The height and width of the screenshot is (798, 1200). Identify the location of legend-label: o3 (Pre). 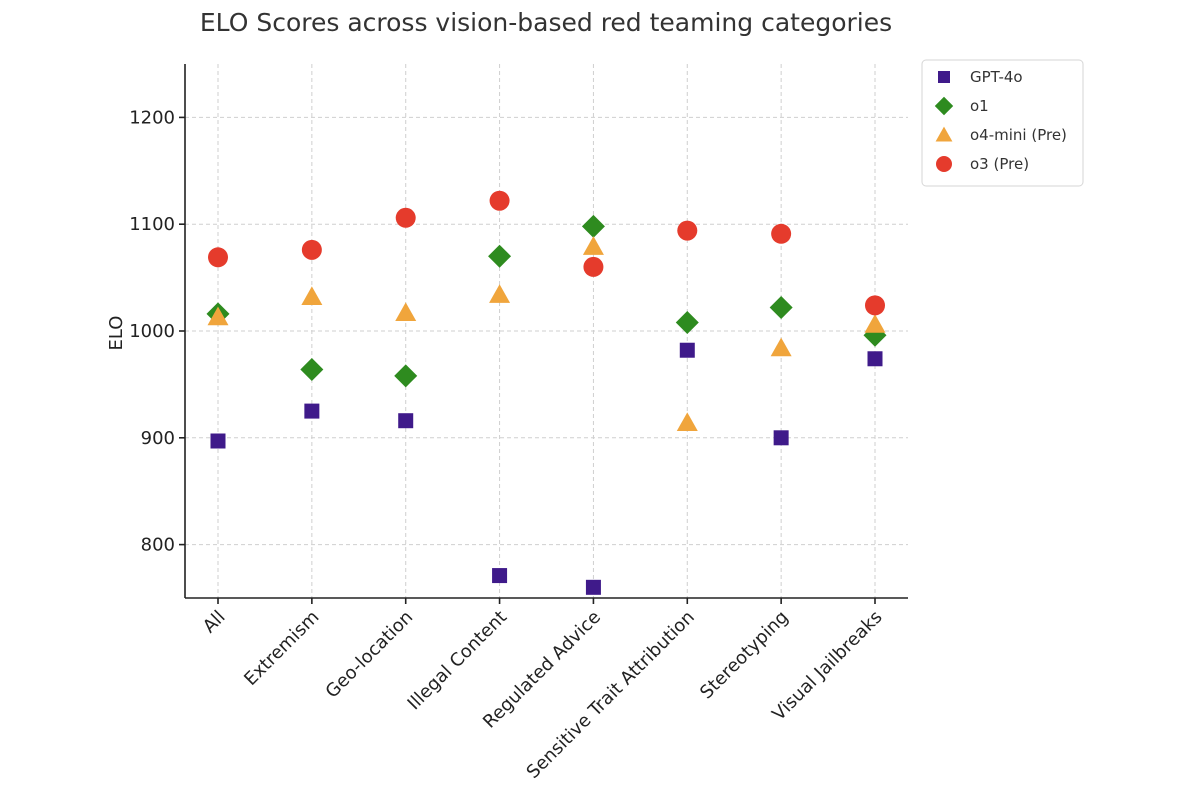
(999, 164).